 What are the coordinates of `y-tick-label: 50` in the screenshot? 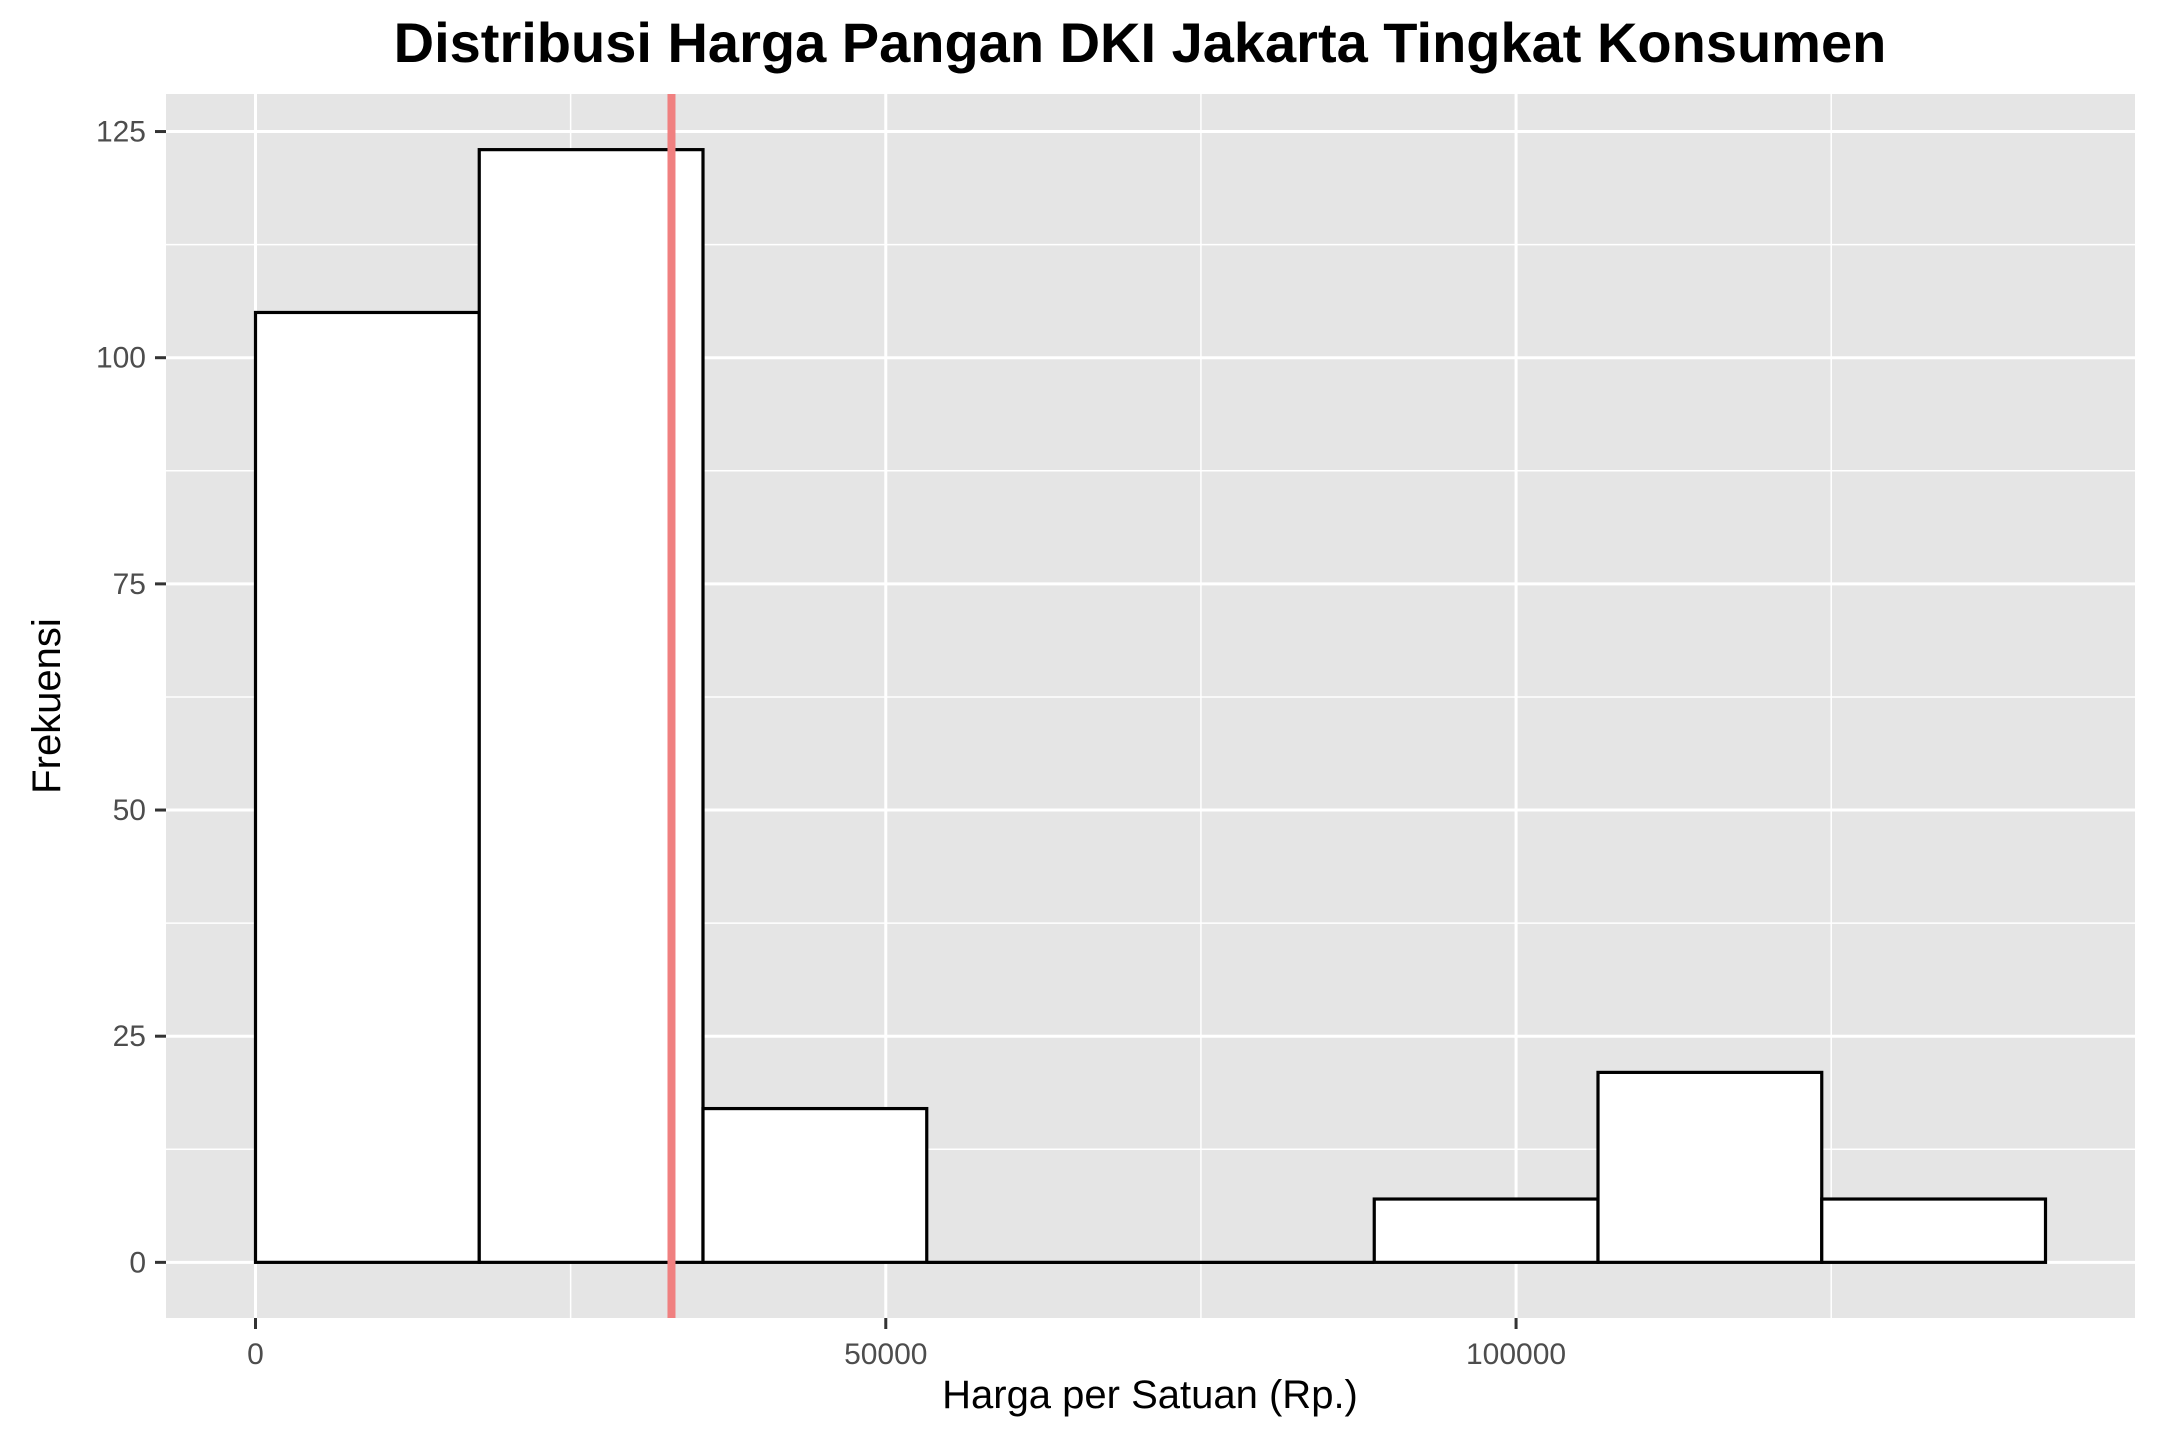 It's located at (129, 810).